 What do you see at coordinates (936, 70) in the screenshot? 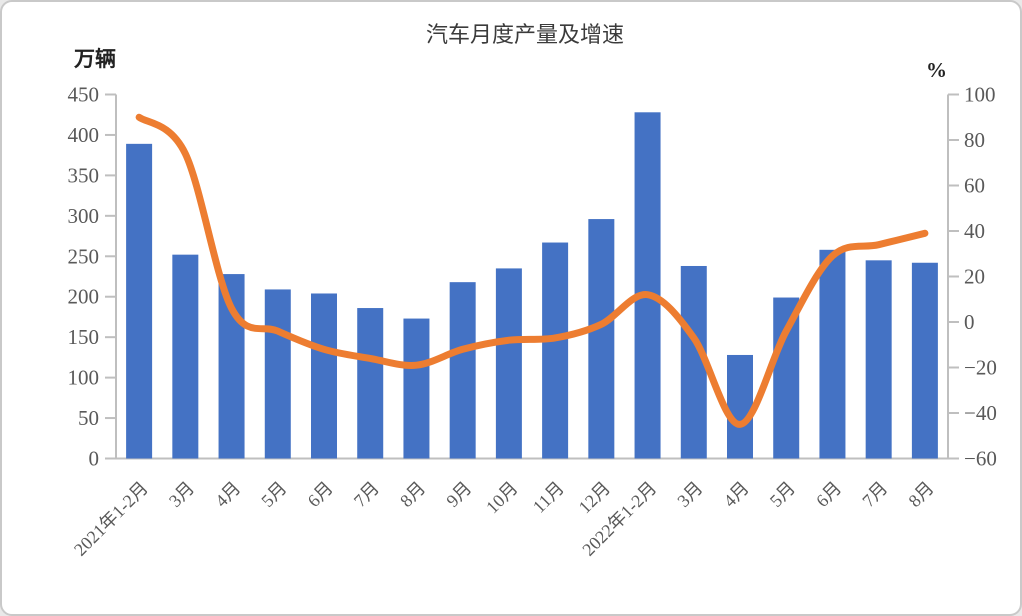
I see `right-axis-unit-label: %` at bounding box center [936, 70].